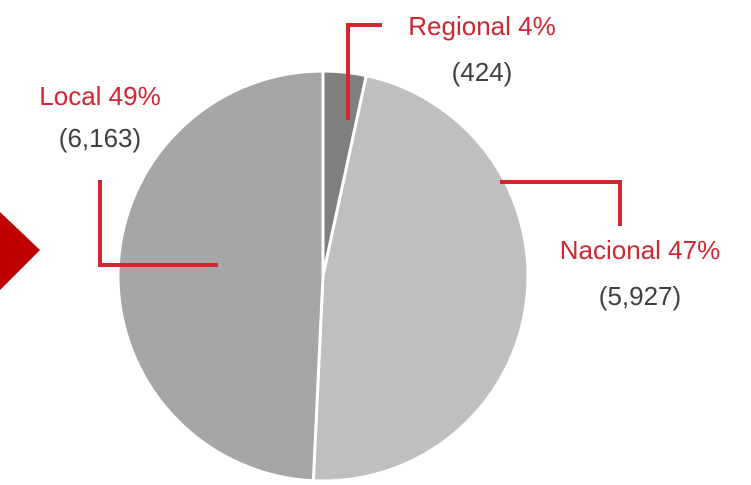  What do you see at coordinates (640, 296) in the screenshot?
I see `slice-value-label: (5,927)` at bounding box center [640, 296].